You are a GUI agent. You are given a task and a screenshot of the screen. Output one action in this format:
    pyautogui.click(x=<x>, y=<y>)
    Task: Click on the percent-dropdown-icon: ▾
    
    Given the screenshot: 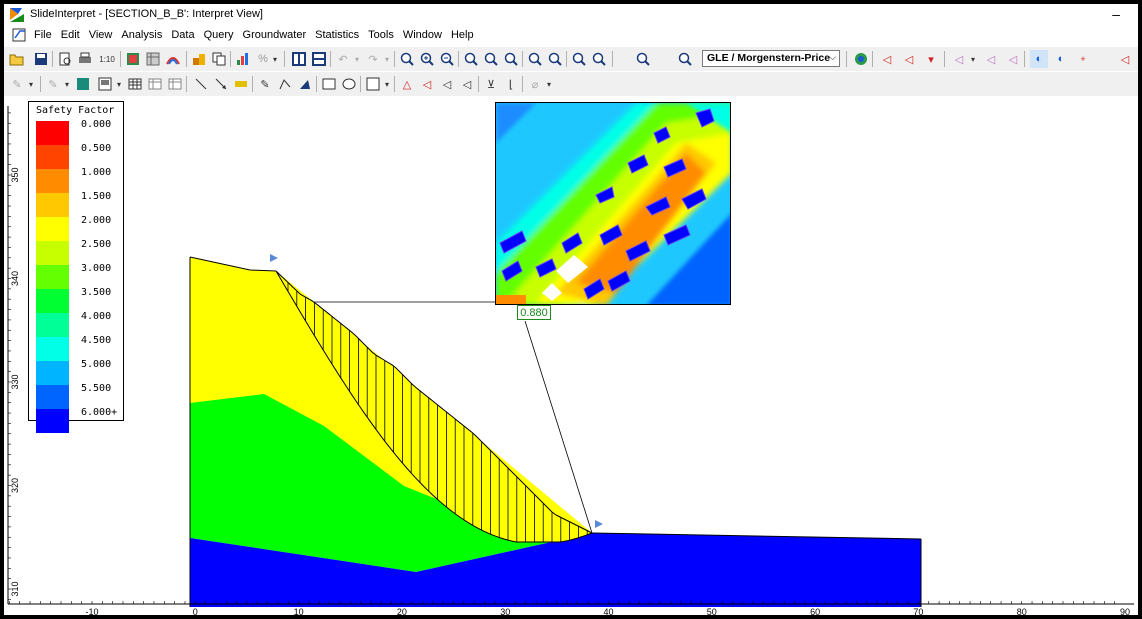 What is the action you would take?
    pyautogui.click(x=275, y=59)
    